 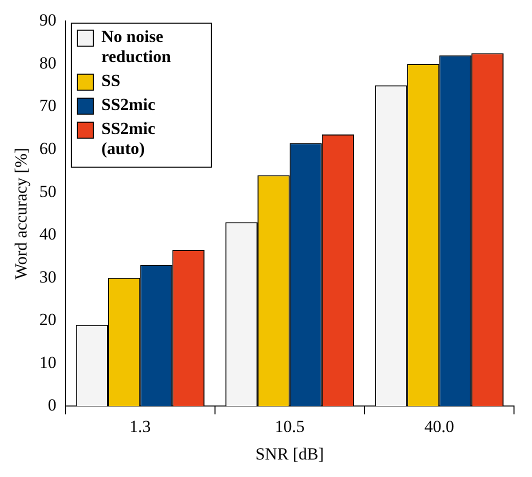 I want to click on legend-label: No noise reduction, so click(x=136, y=46).